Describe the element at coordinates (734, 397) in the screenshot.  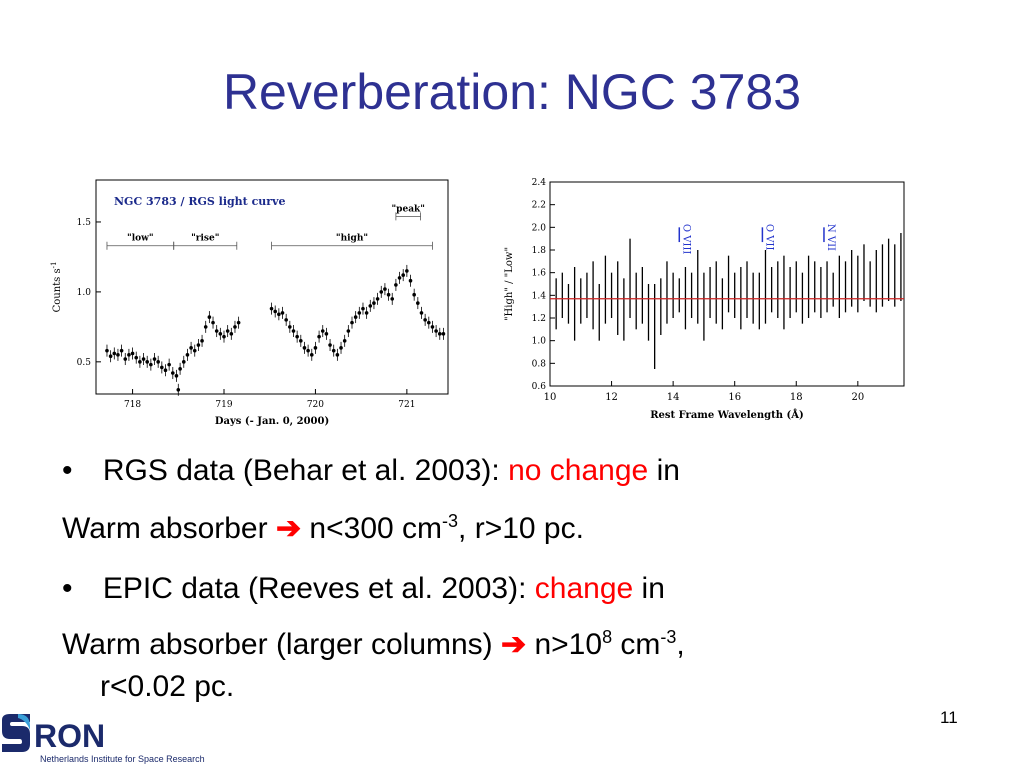
I see `x-tick-label: 16` at that location.